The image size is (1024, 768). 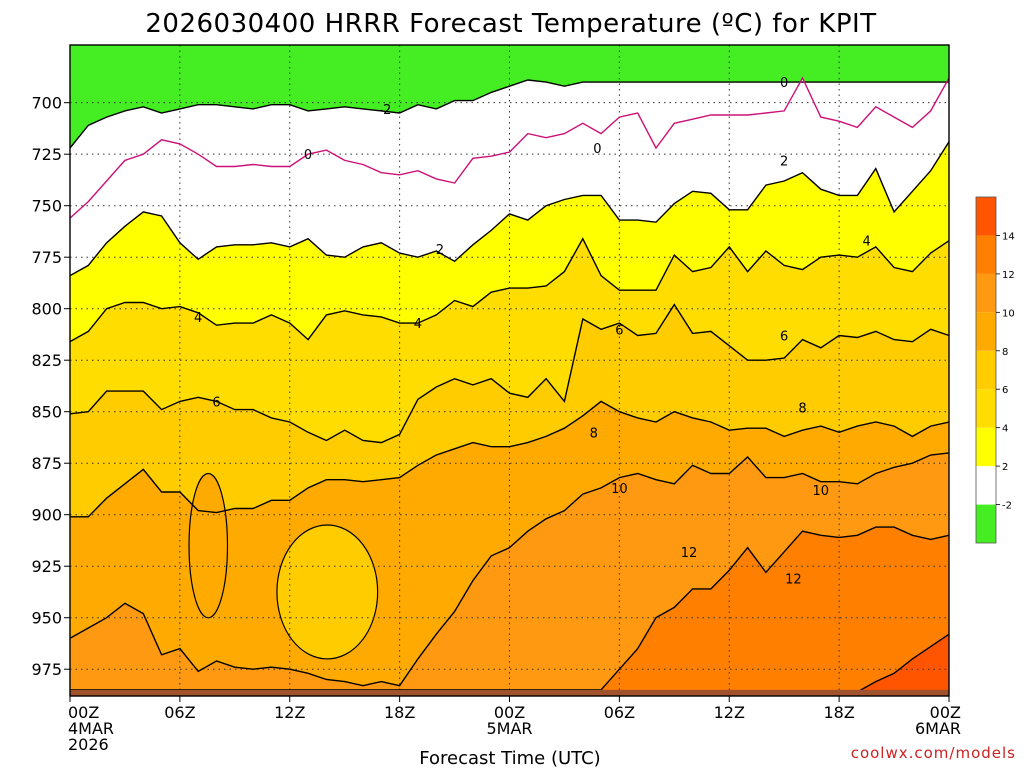 What do you see at coordinates (509, 114) in the screenshot?
I see `isotherm--2` at bounding box center [509, 114].